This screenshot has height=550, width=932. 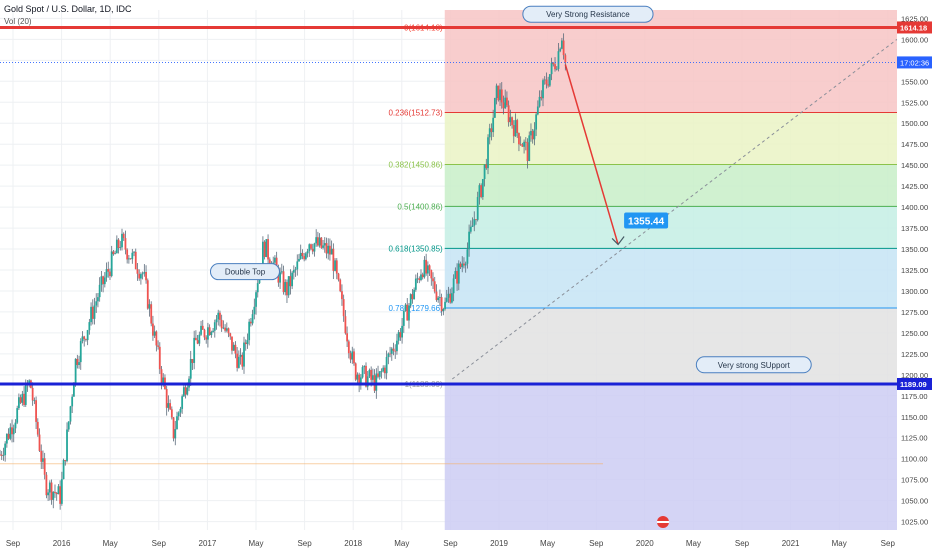 I want to click on chart-title: Gold Spot / U.S. Dollar, 1D, IDC, so click(x=68, y=9).